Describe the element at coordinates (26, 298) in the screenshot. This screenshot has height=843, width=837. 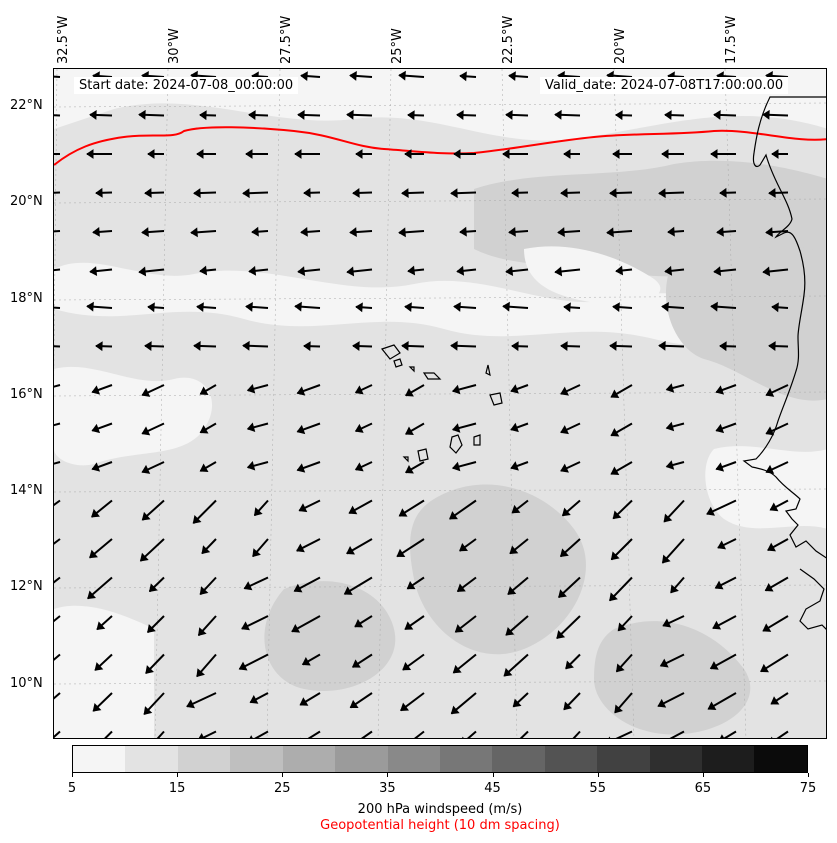
I see `lat-label-18n: 18°N` at that location.